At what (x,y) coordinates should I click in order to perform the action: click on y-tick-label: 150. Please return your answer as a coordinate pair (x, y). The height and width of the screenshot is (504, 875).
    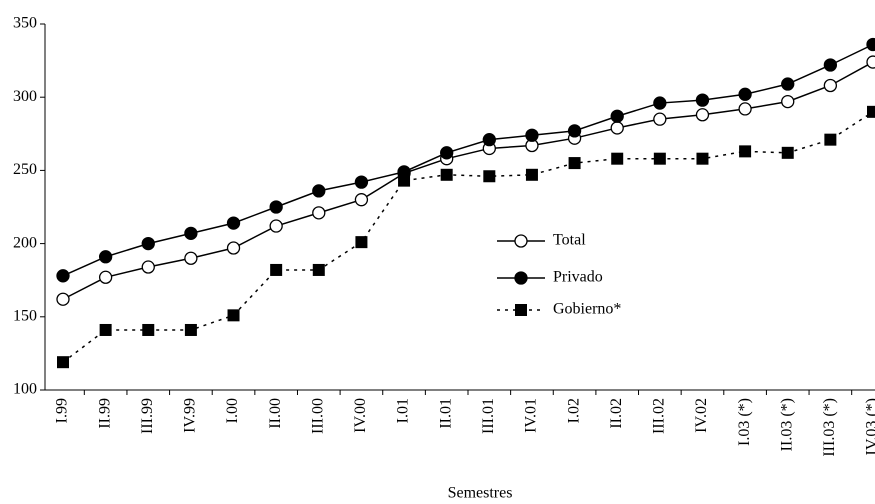
    Looking at the image, I should click on (25, 315).